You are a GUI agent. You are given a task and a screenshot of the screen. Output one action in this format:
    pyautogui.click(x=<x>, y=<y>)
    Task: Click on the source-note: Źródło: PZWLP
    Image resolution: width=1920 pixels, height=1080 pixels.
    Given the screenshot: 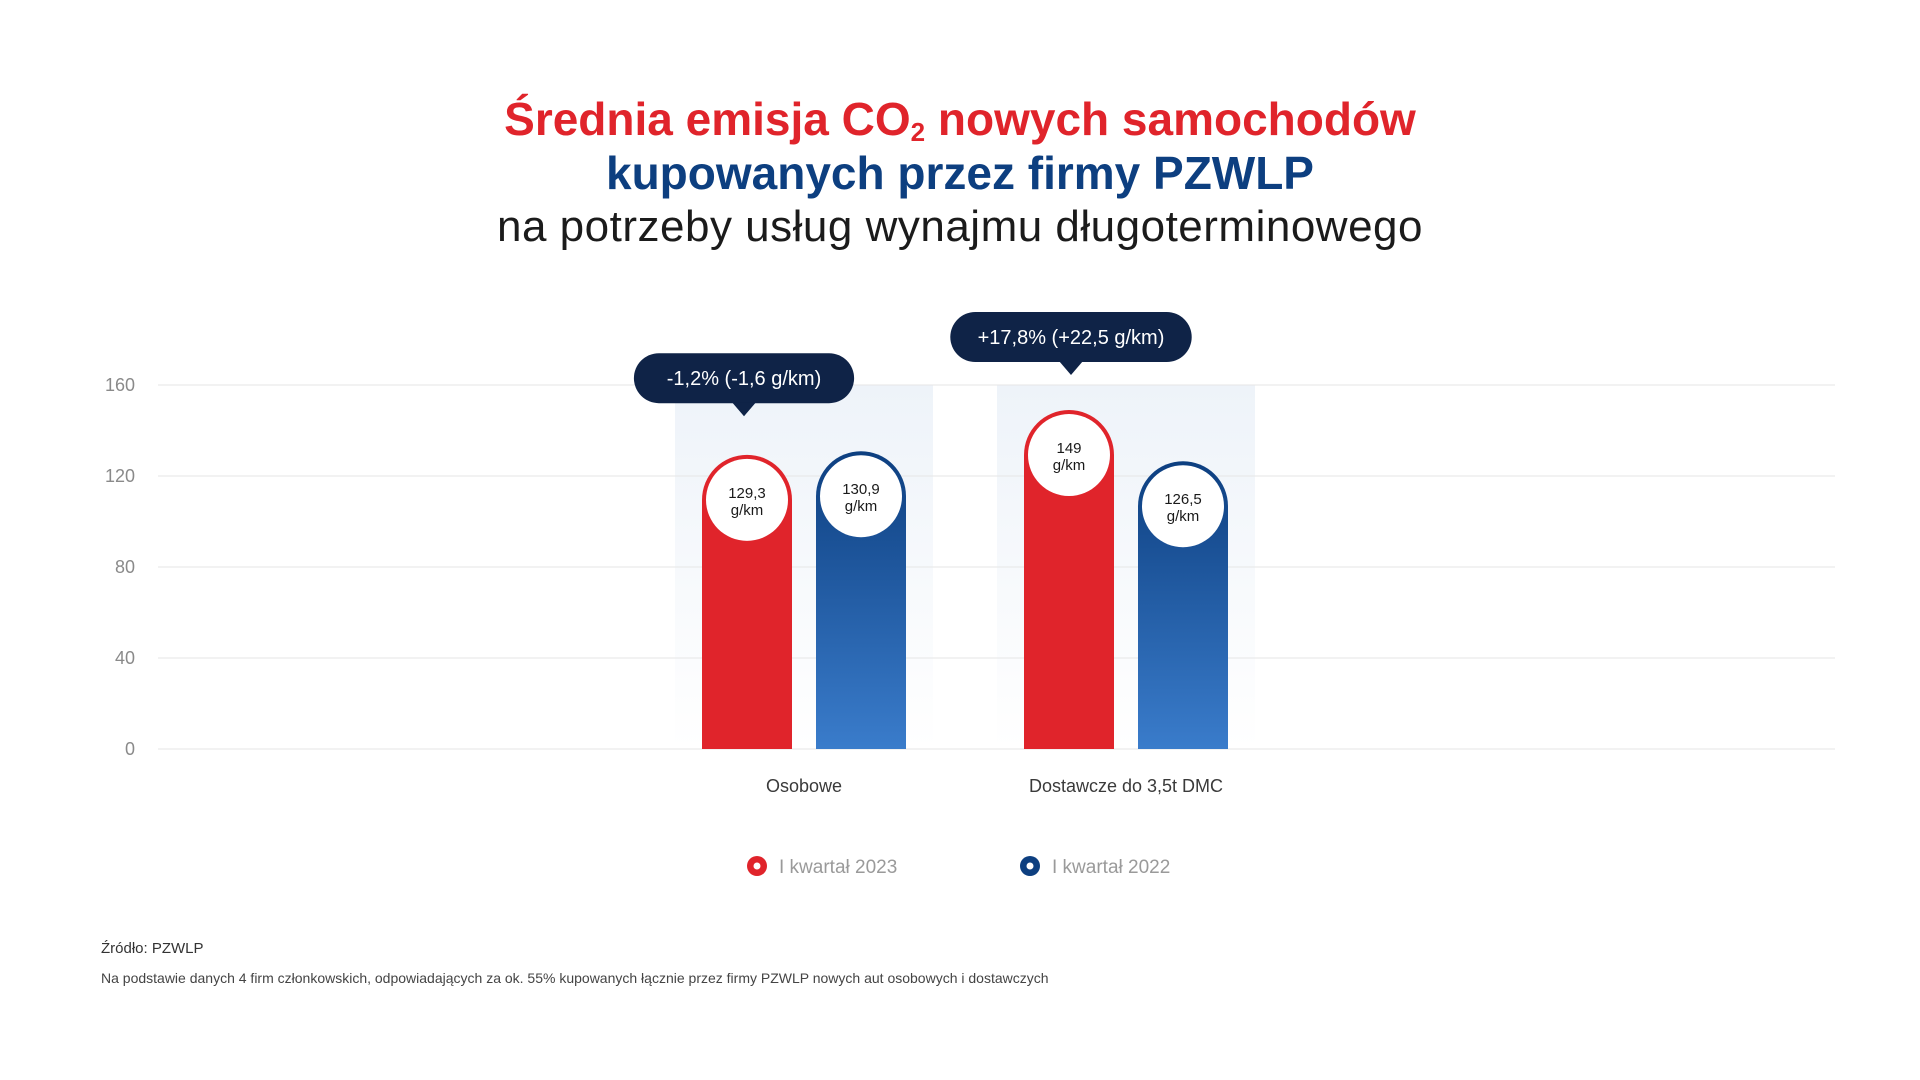 What is the action you would take?
    pyautogui.click(x=152, y=948)
    